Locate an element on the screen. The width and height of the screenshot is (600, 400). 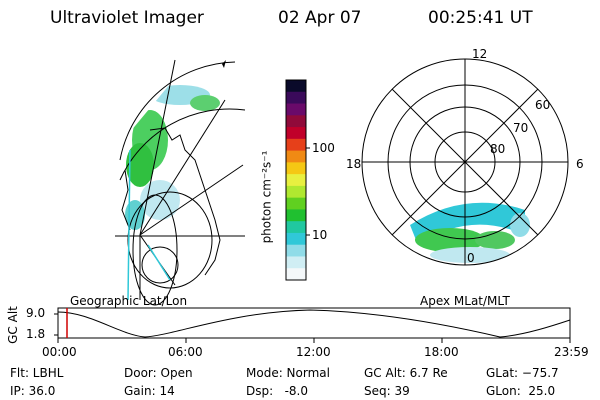
status-door: Door: Open is located at coordinates (158, 373).